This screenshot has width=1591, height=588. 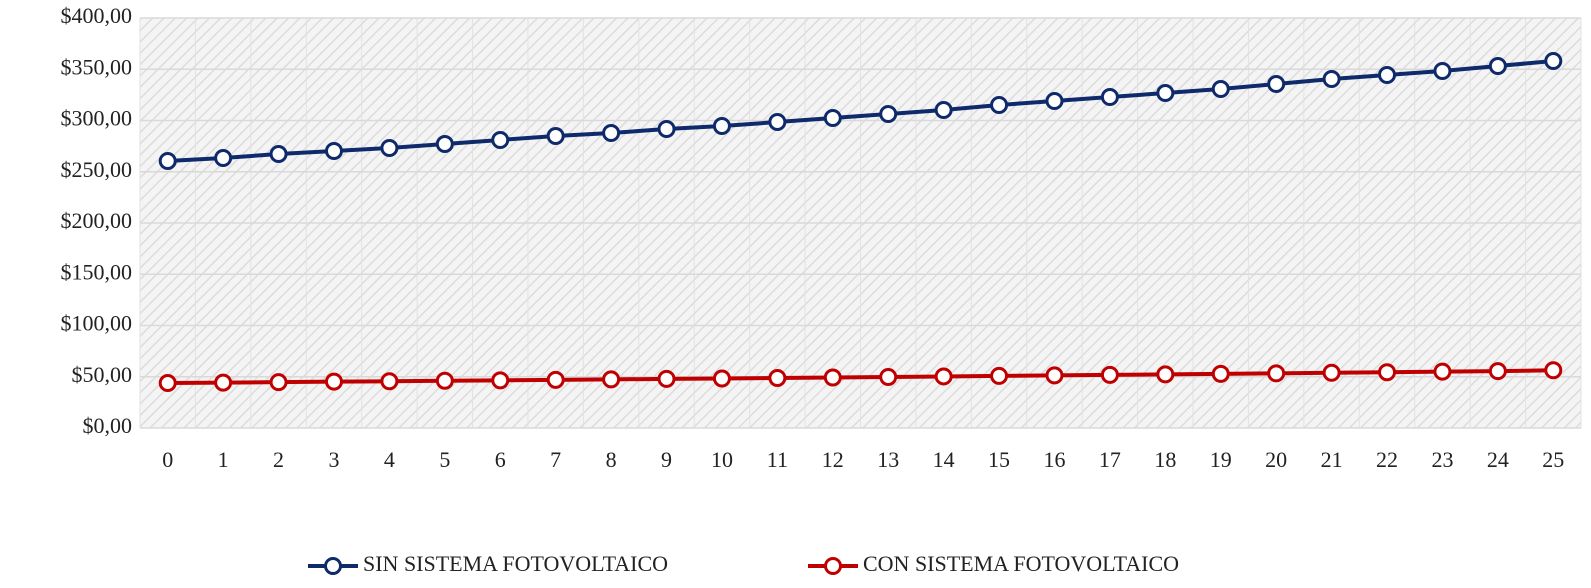 I want to click on x-tick-label: 18, so click(x=1165, y=459).